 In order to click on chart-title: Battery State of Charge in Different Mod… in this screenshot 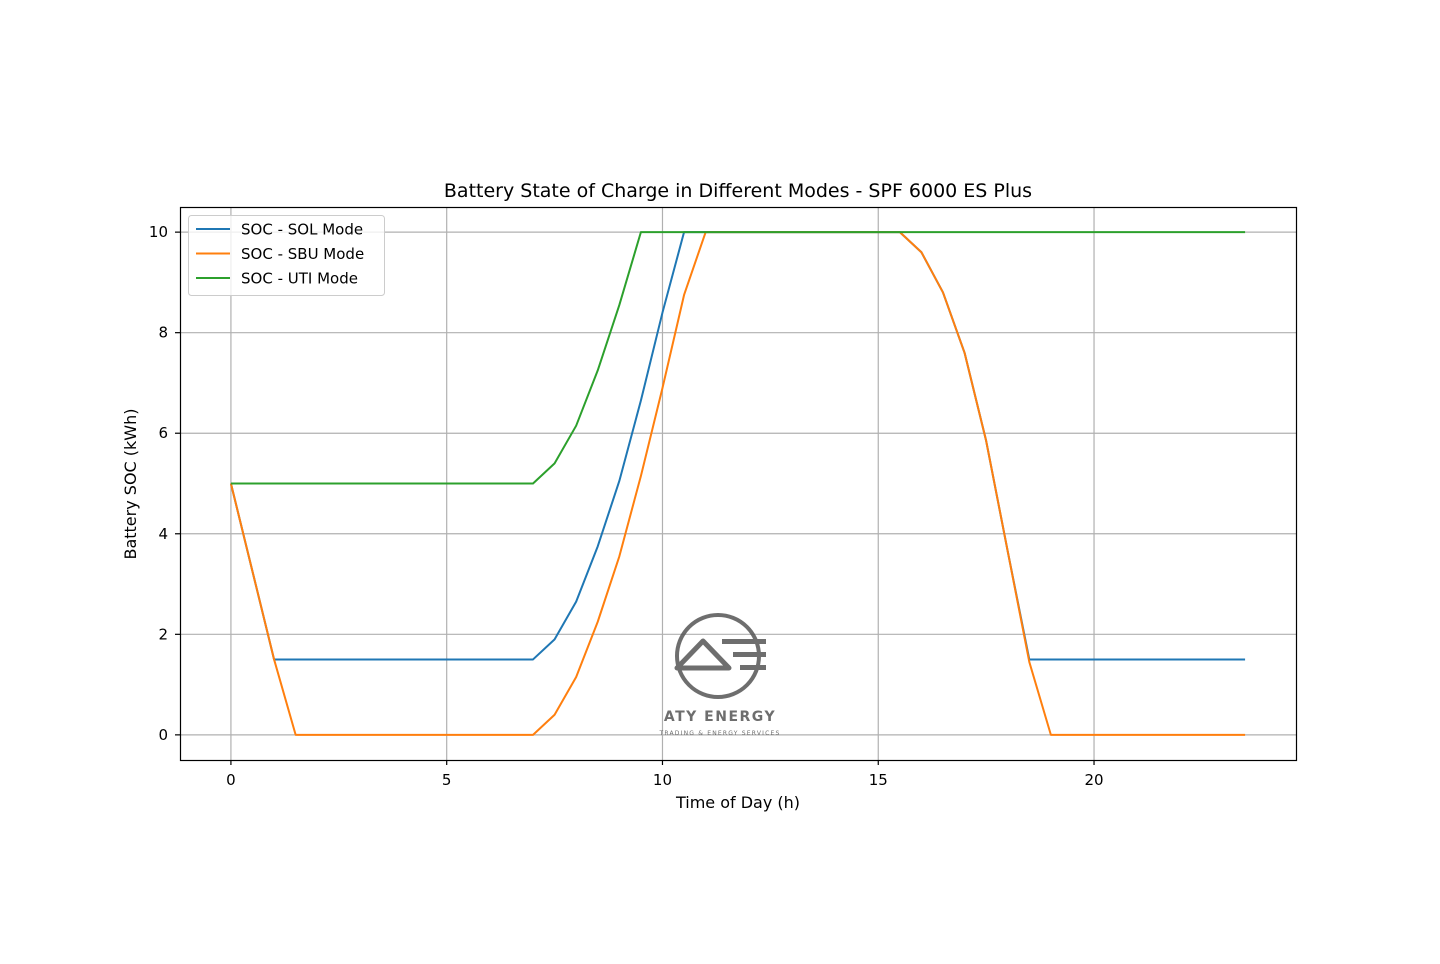, I will do `click(738, 191)`.